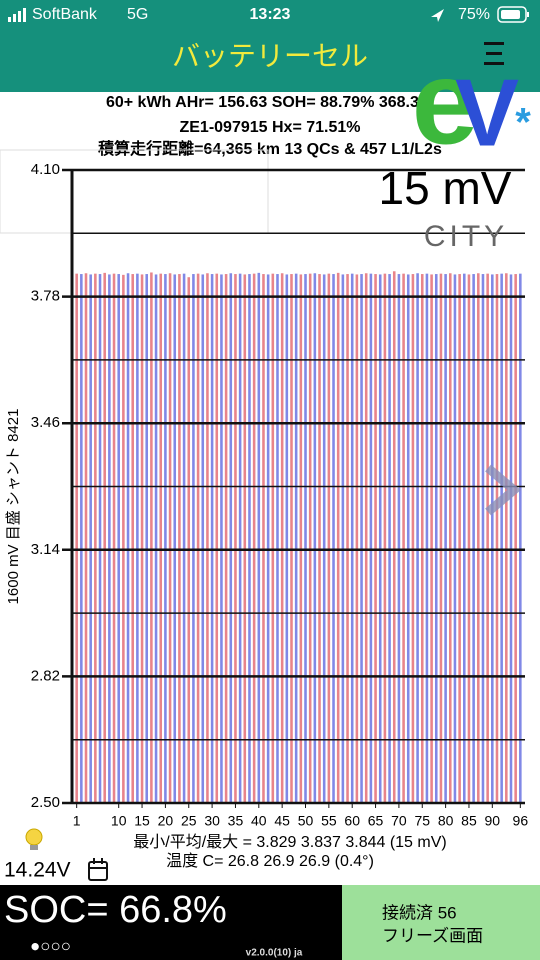 This screenshot has width=540, height=960. I want to click on logo-v: V, so click(487, 112).